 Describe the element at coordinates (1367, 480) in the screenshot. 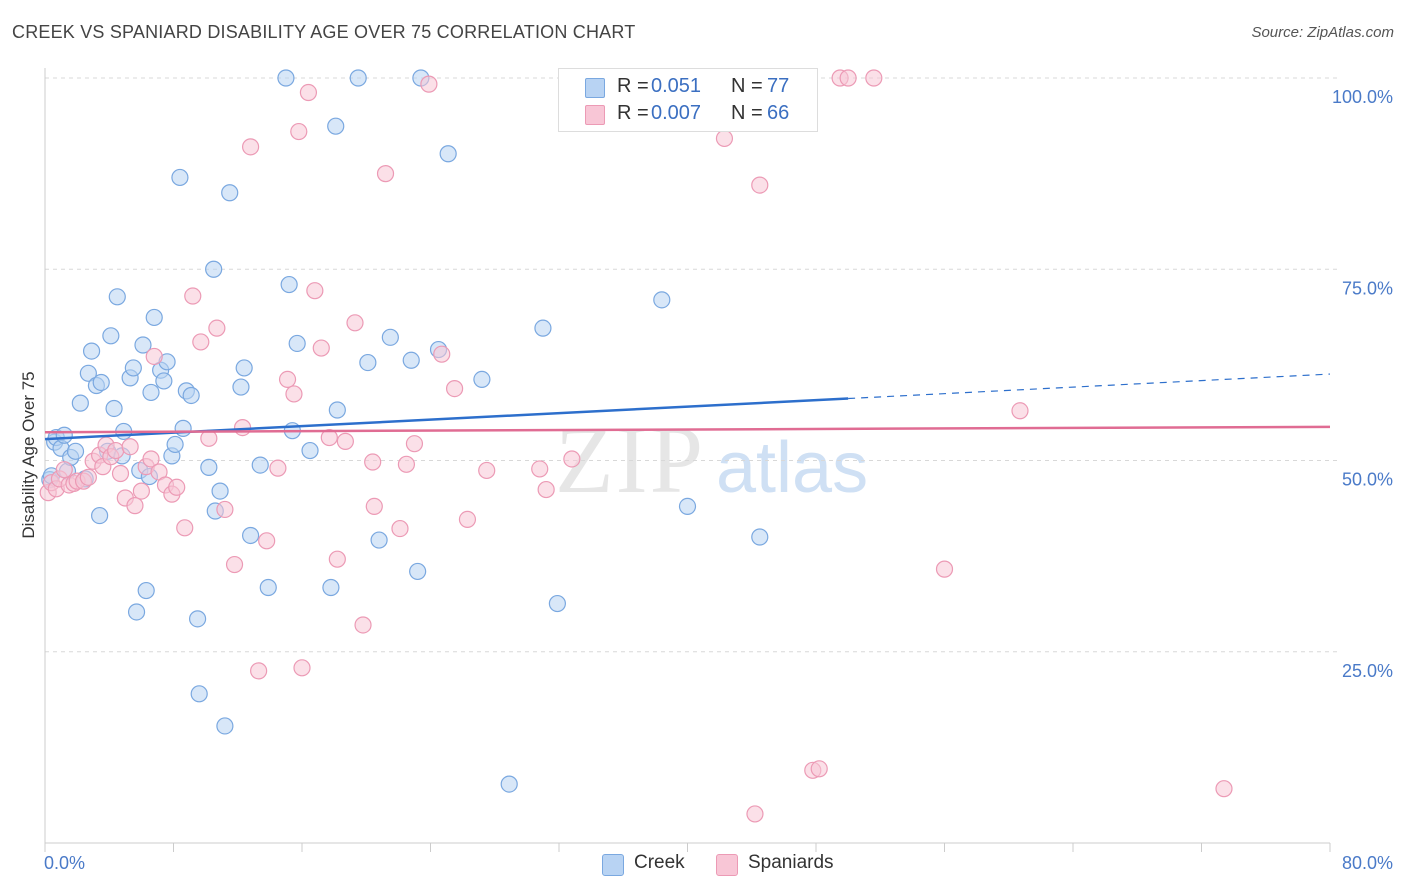

I see `y-tick-label: 50.0%` at that location.